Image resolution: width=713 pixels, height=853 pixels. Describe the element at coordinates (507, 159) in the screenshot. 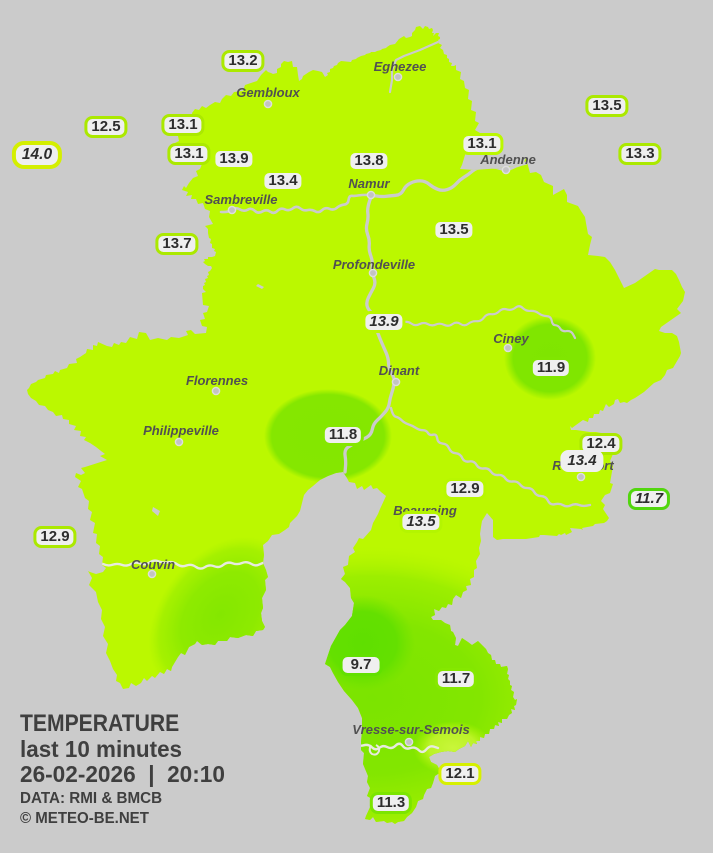

I see `svg-text: Andenne` at that location.